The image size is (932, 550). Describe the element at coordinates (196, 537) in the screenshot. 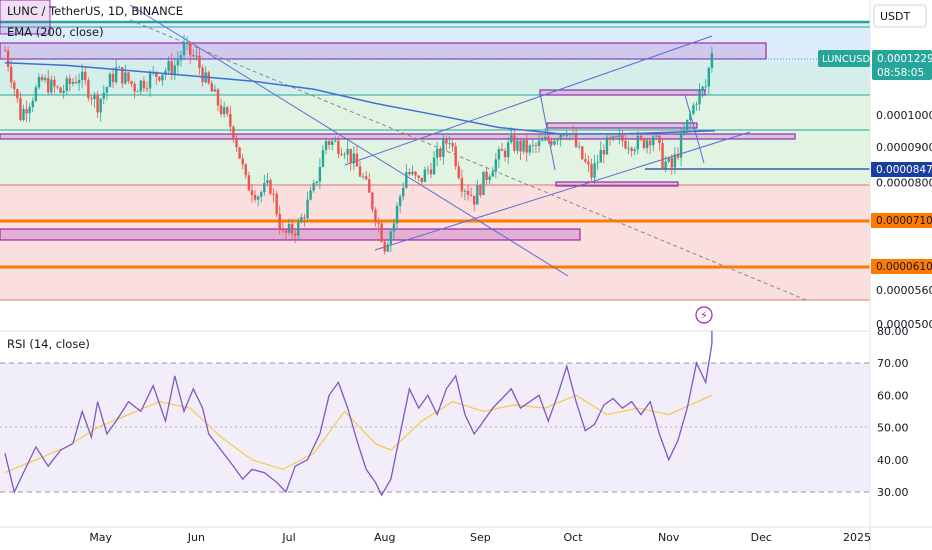

I see `time-tick-label: Jun` at that location.